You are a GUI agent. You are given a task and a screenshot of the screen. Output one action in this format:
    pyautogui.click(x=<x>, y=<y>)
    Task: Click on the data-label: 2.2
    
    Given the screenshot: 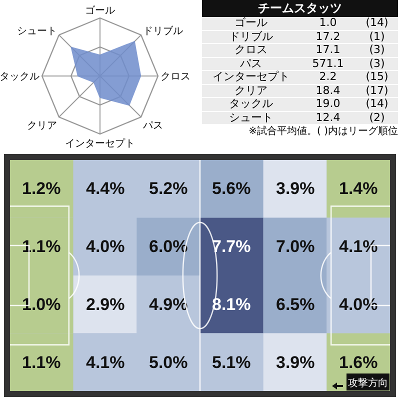 What is the action you would take?
    pyautogui.click(x=328, y=77)
    